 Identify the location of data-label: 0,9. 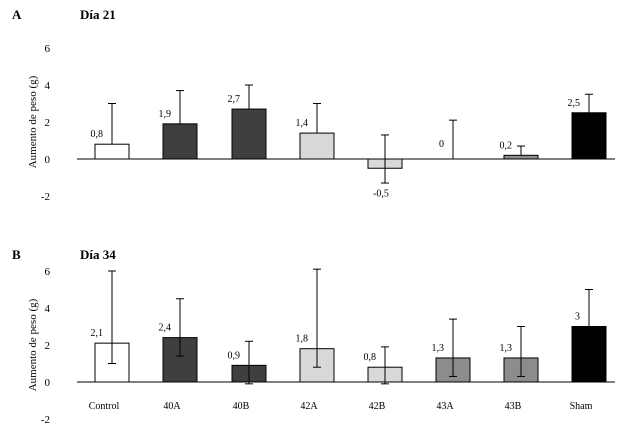
(234, 355).